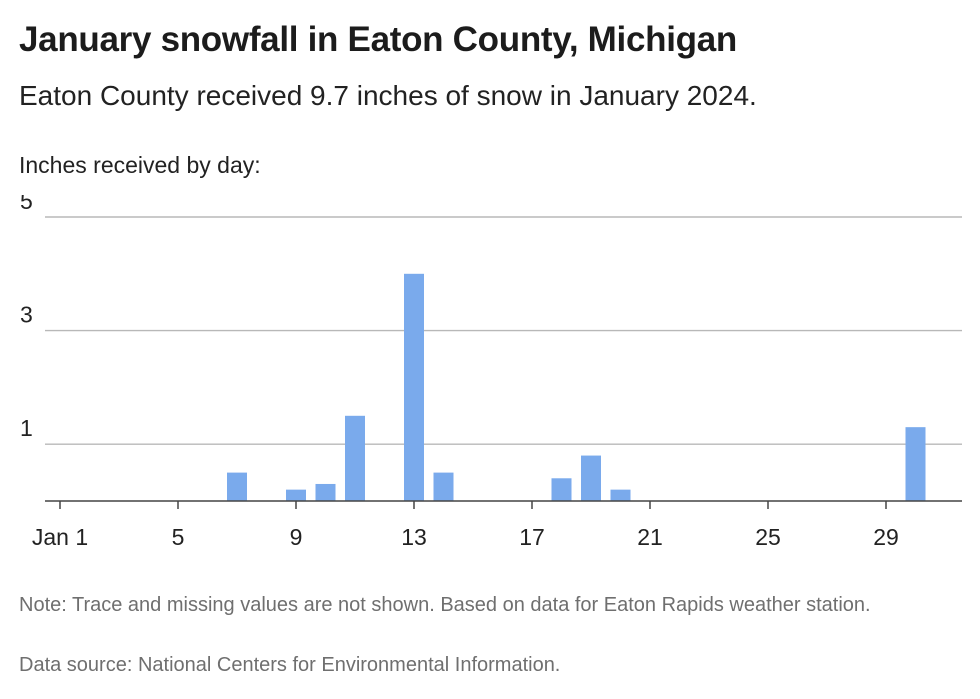  I want to click on x-tick-label: 13, so click(414, 537).